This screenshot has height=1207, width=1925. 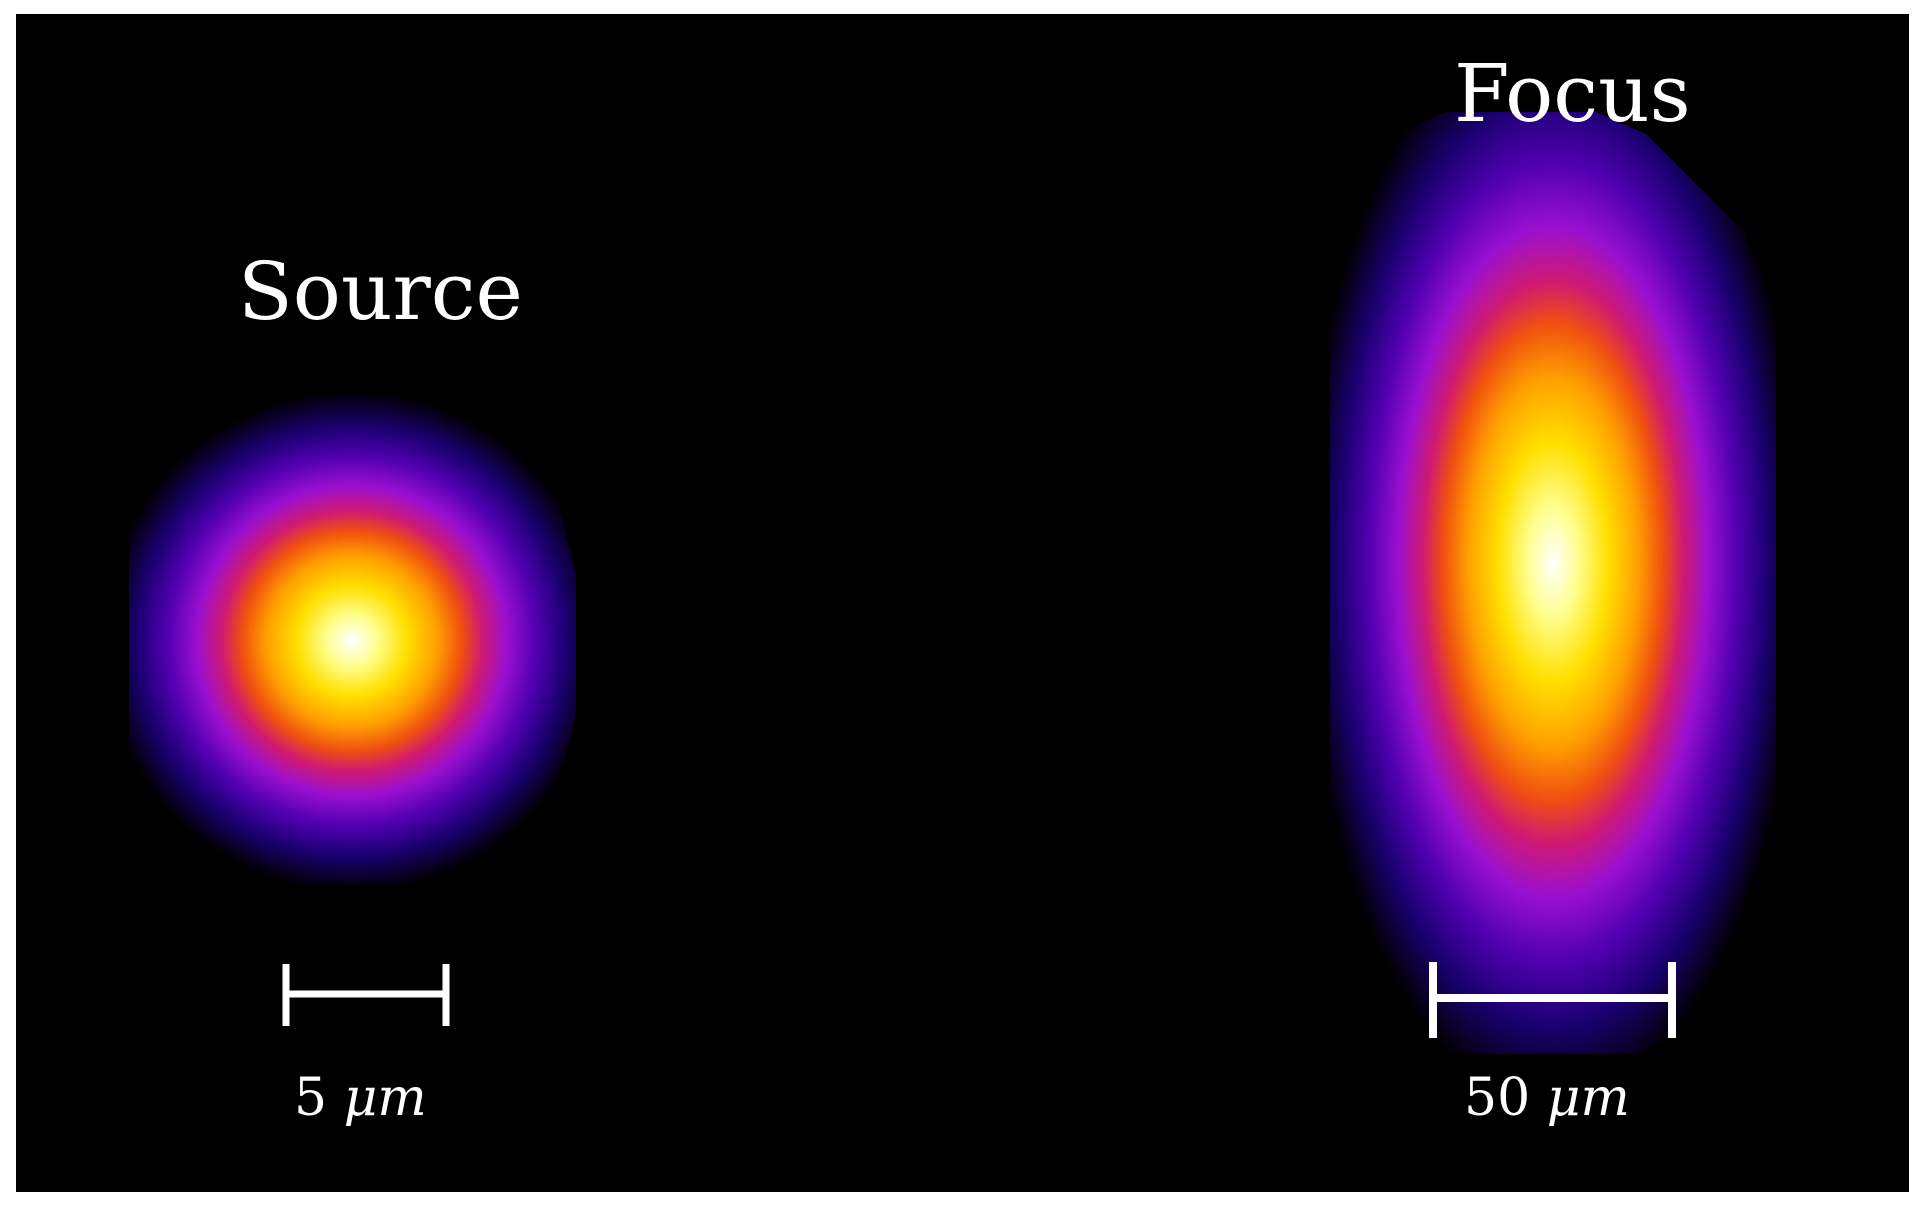 What do you see at coordinates (366, 995) in the screenshot?
I see `source-scale-bar` at bounding box center [366, 995].